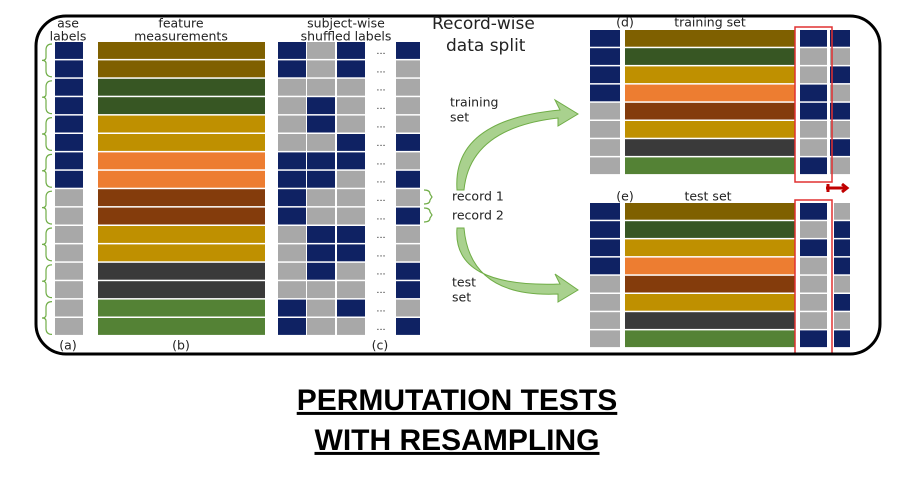 This screenshot has height=497, width=915. I want to click on panel-label: (a), so click(67, 345).